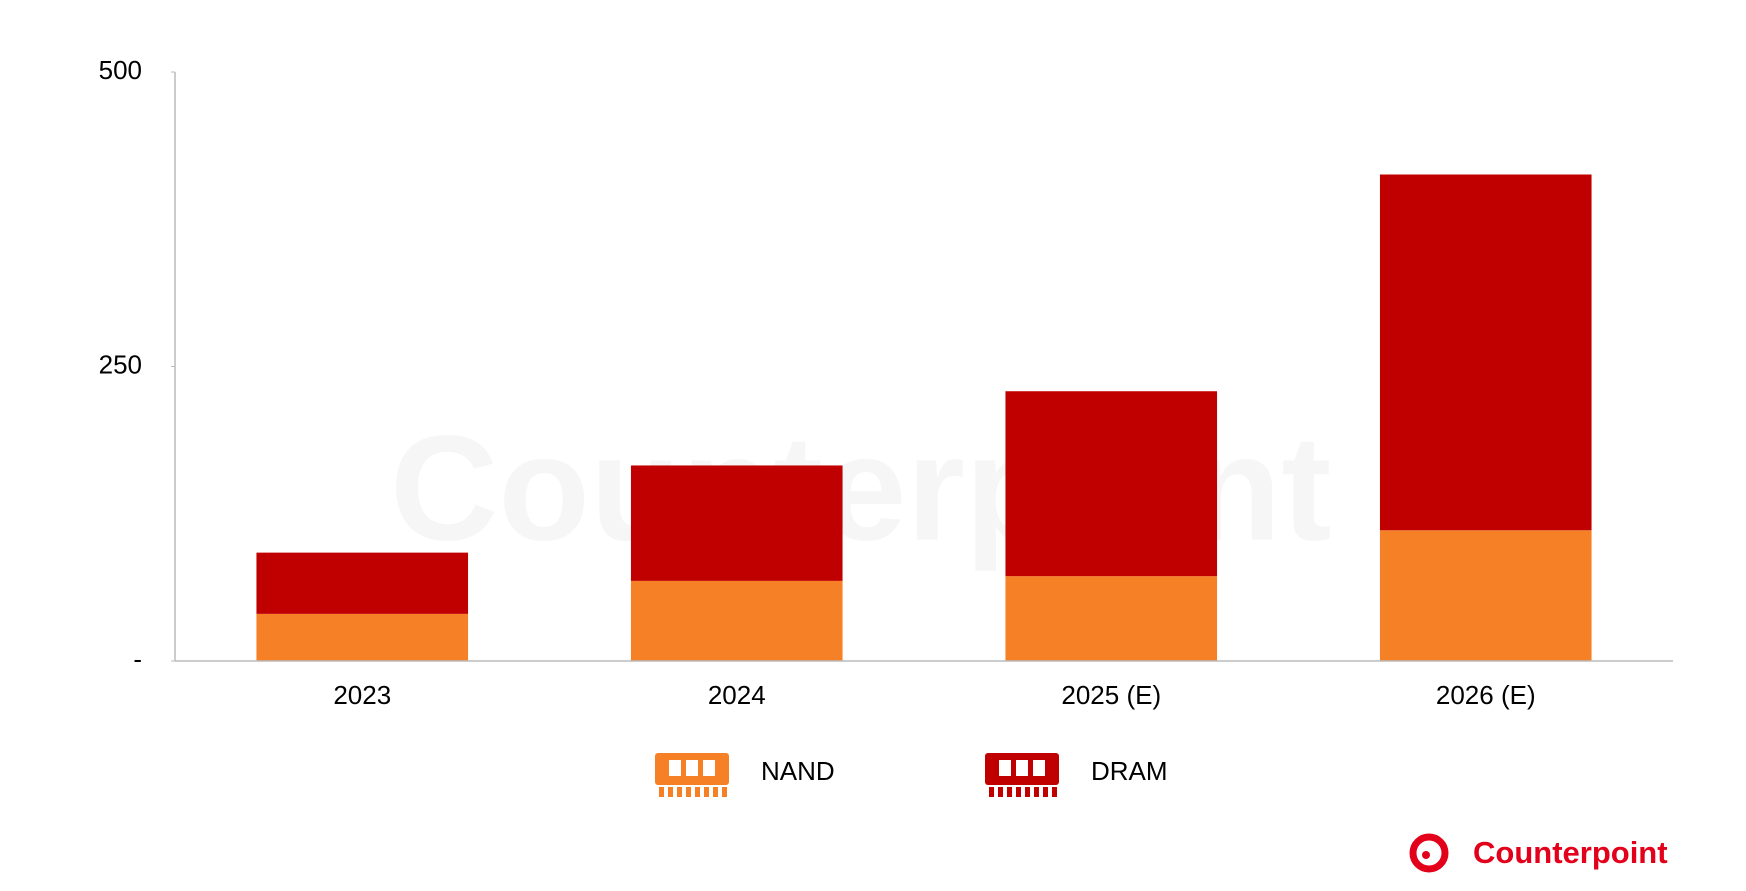 The height and width of the screenshot is (891, 1746). I want to click on y-tick-label: 250, so click(120, 364).